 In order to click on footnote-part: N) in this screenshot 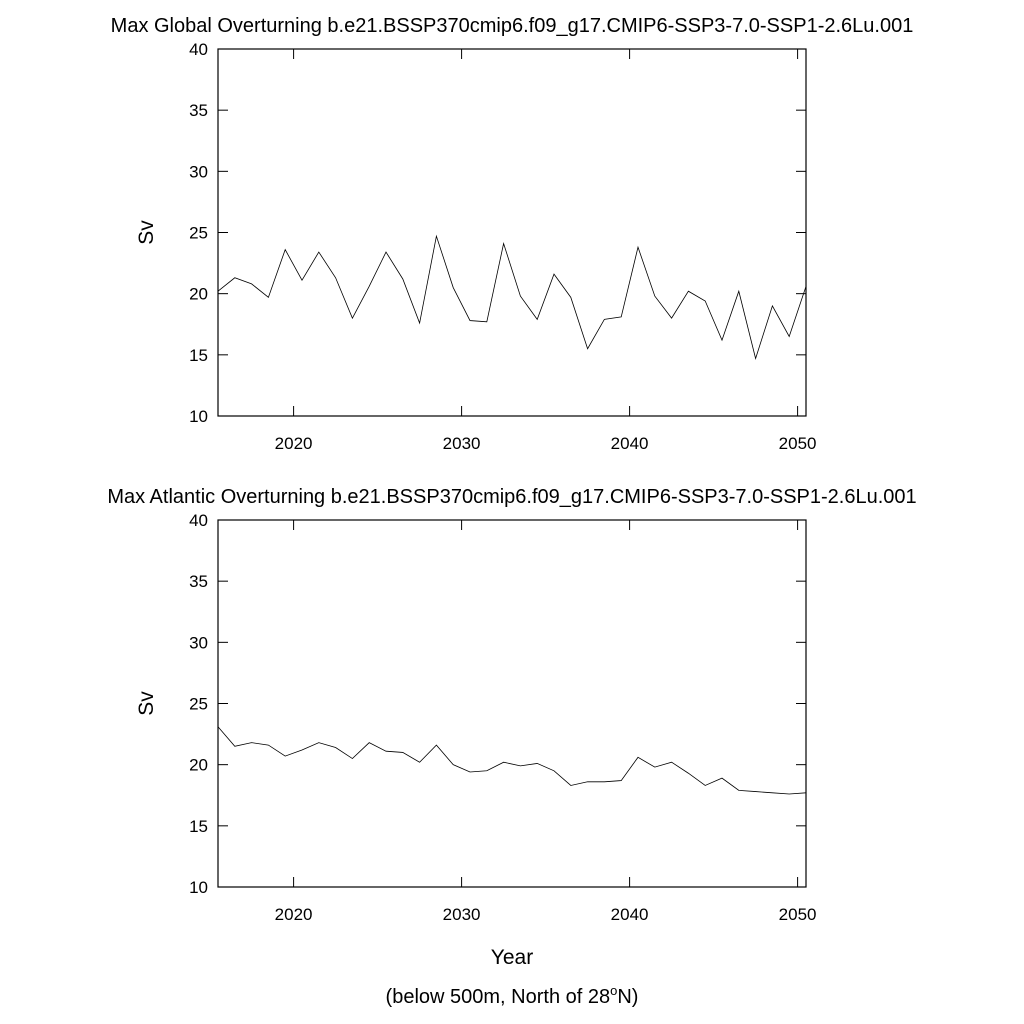, I will do `click(627, 997)`.